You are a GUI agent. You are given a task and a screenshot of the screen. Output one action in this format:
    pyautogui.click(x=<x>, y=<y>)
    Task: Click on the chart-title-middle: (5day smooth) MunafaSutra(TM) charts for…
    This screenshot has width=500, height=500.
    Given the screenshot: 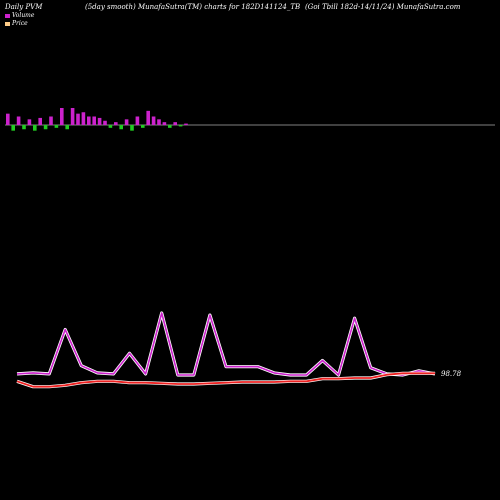 What is the action you would take?
    pyautogui.click(x=193, y=7)
    